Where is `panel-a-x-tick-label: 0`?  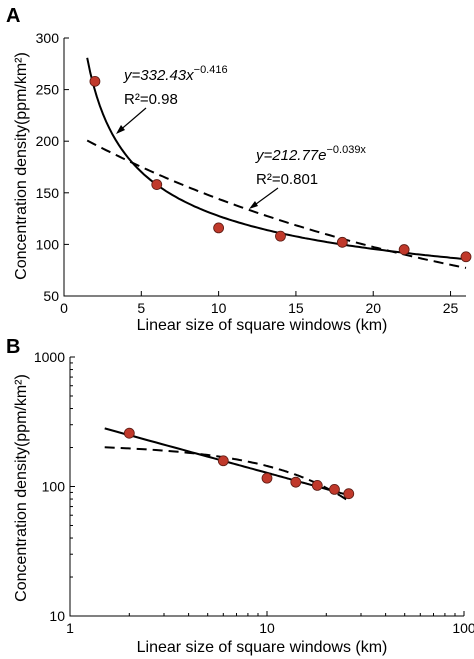
panel-a-x-tick-label: 0 is located at coordinates (64, 308).